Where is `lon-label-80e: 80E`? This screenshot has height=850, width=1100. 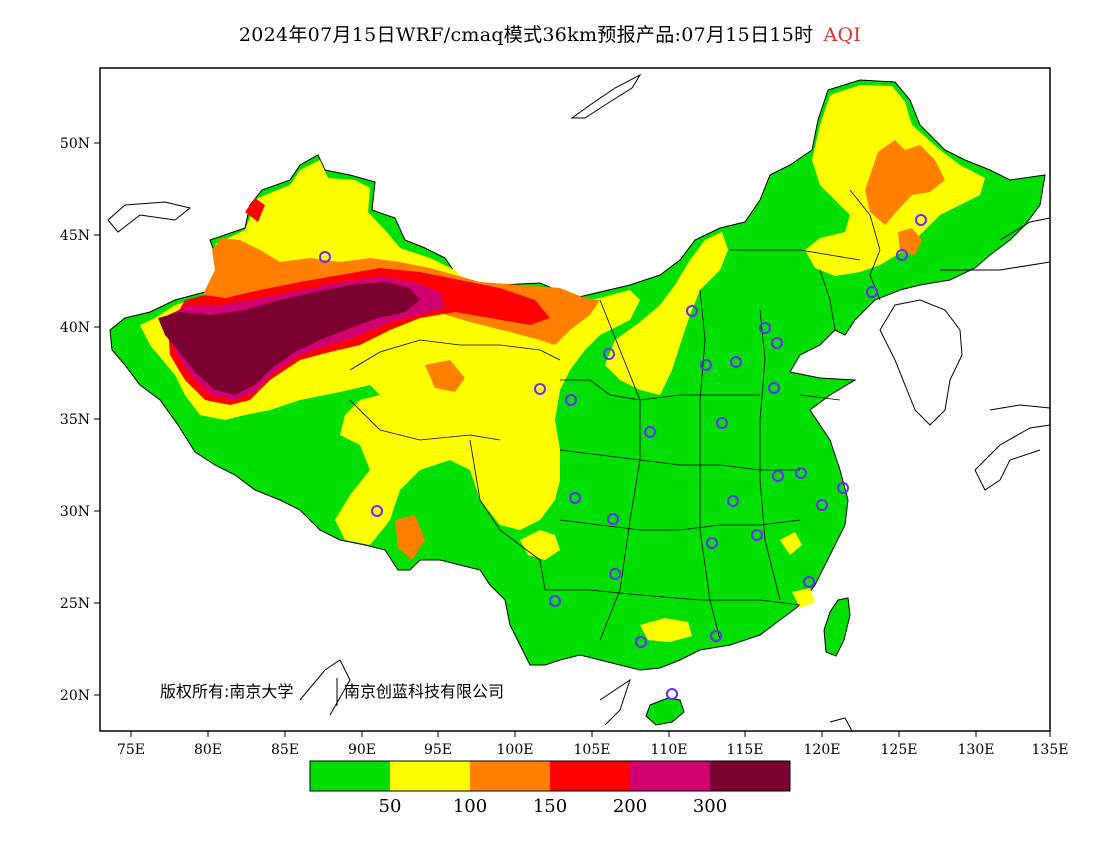 lon-label-80e: 80E is located at coordinates (208, 750).